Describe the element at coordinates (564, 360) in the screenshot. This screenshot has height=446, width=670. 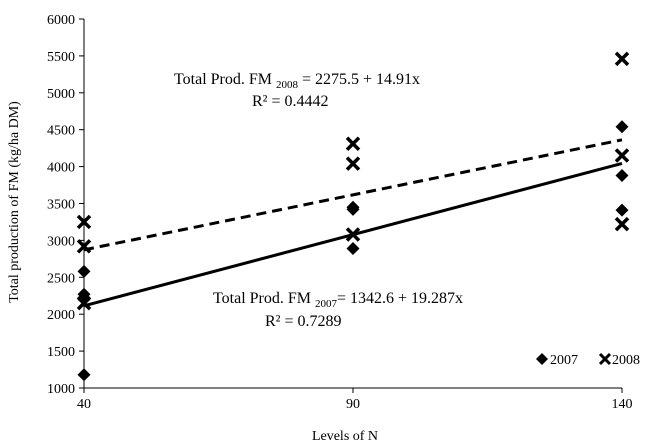
I see `legend-2007-label: 2007` at that location.